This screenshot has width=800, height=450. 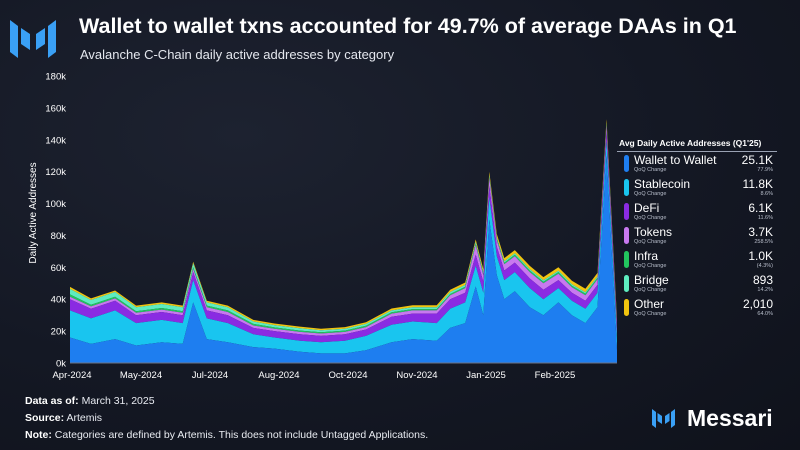 I want to click on legend-item-stablecoin: Stablecoin QoQ Change 11.8K 8.6%, so click(x=697, y=188).